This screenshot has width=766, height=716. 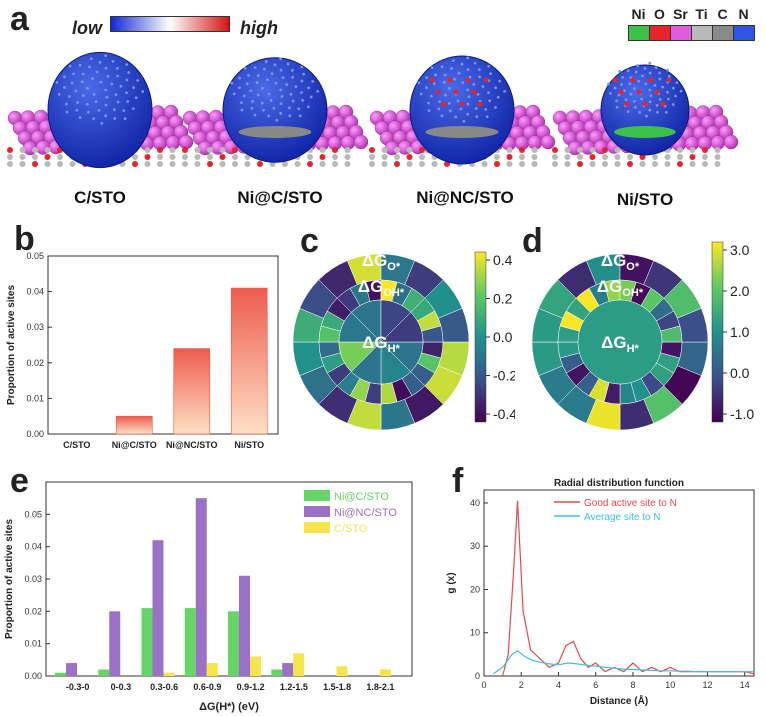 What do you see at coordinates (645, 199) in the screenshot?
I see `structure-label-ni-sto: Ni/STO` at bounding box center [645, 199].